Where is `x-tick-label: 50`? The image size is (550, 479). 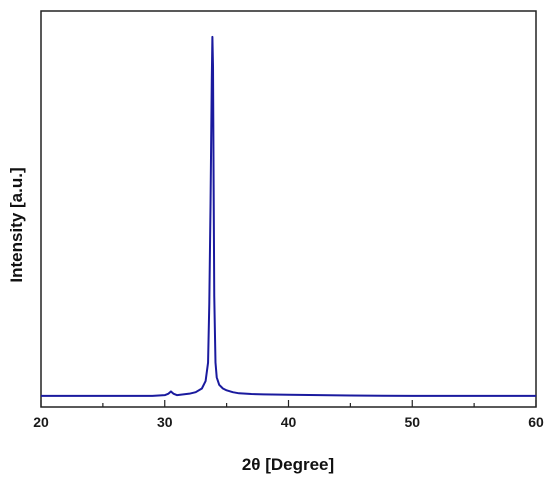
x-tick-label: 50 is located at coordinates (412, 422).